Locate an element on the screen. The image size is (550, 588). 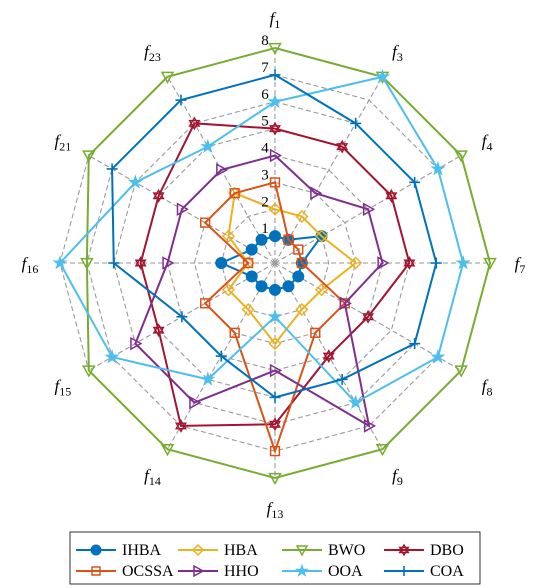
legend-item-hba: HBA is located at coordinates (218, 550).